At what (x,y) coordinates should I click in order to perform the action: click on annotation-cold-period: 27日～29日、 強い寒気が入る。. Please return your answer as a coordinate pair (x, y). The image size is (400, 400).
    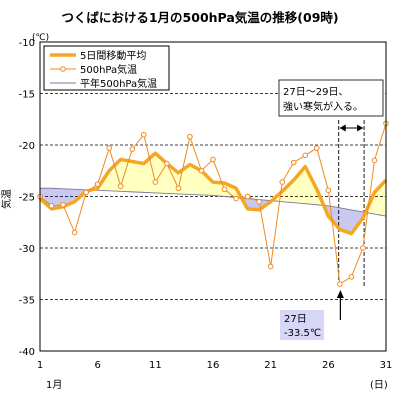
    Looking at the image, I should click on (331, 98).